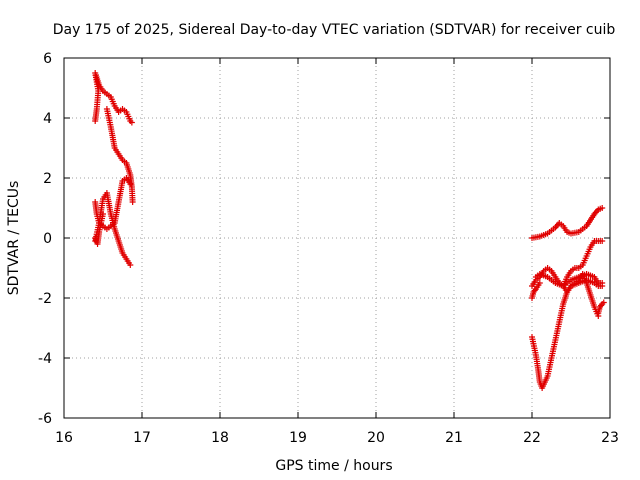  What do you see at coordinates (298, 438) in the screenshot?
I see `x-tick-label: 19` at bounding box center [298, 438].